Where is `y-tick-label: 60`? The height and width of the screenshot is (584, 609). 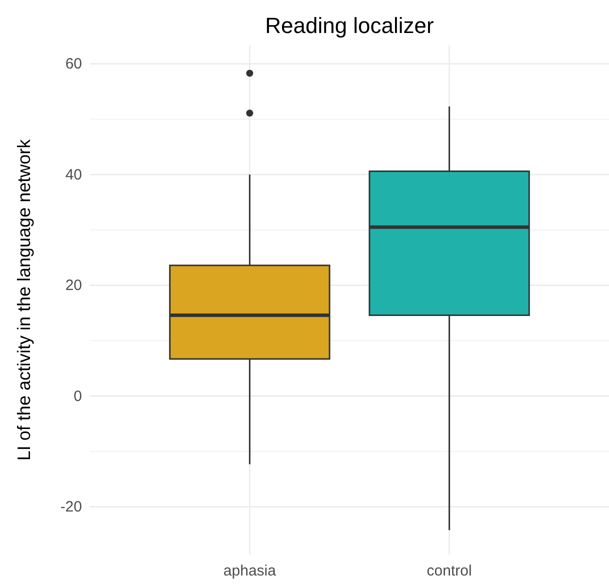
y-tick-label: 60 is located at coordinates (73, 64).